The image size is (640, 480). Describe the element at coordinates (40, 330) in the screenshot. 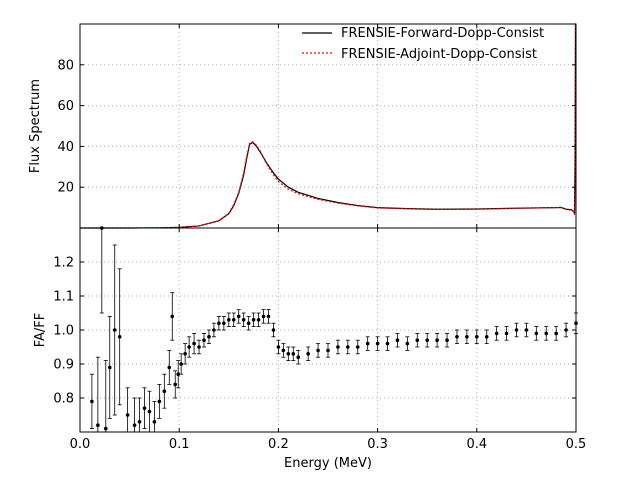

I see `bottom-y-axis-label: FA/FF` at that location.